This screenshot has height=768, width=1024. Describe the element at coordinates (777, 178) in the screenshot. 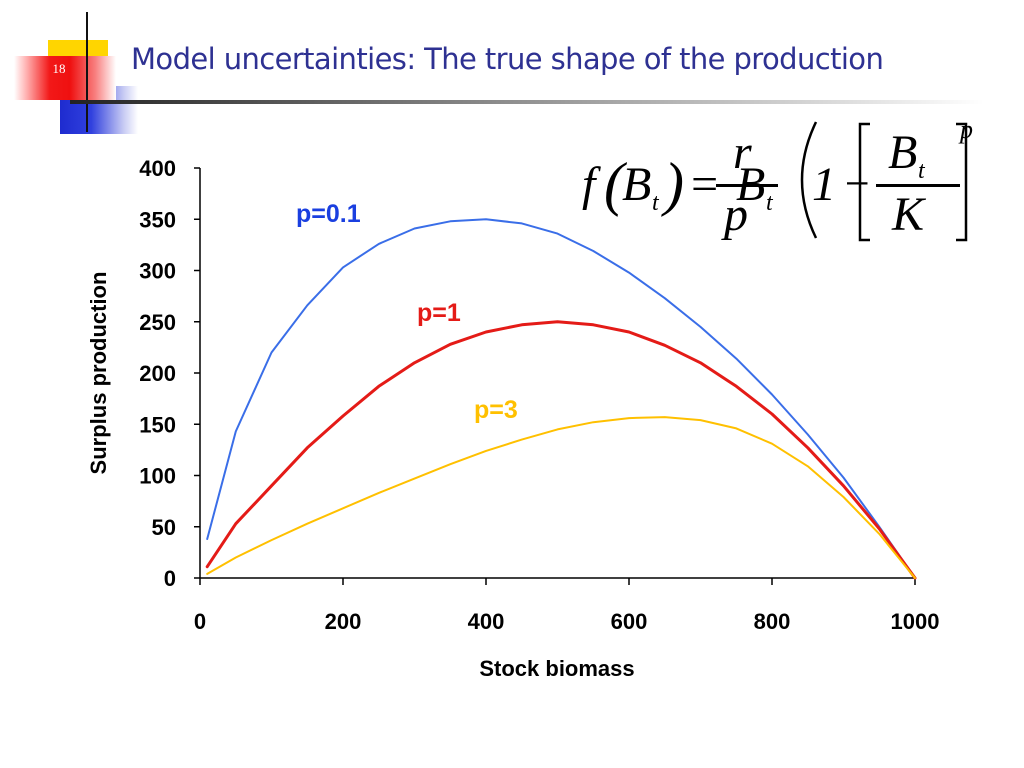

I see `formula: f ( B t ) = r p B t 1 − B t K p` at that location.